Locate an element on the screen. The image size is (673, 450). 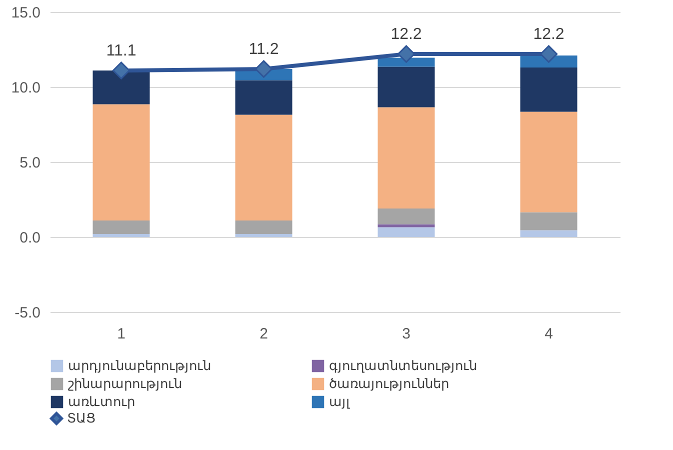
x-tick-label: 2 is located at coordinates (264, 334).